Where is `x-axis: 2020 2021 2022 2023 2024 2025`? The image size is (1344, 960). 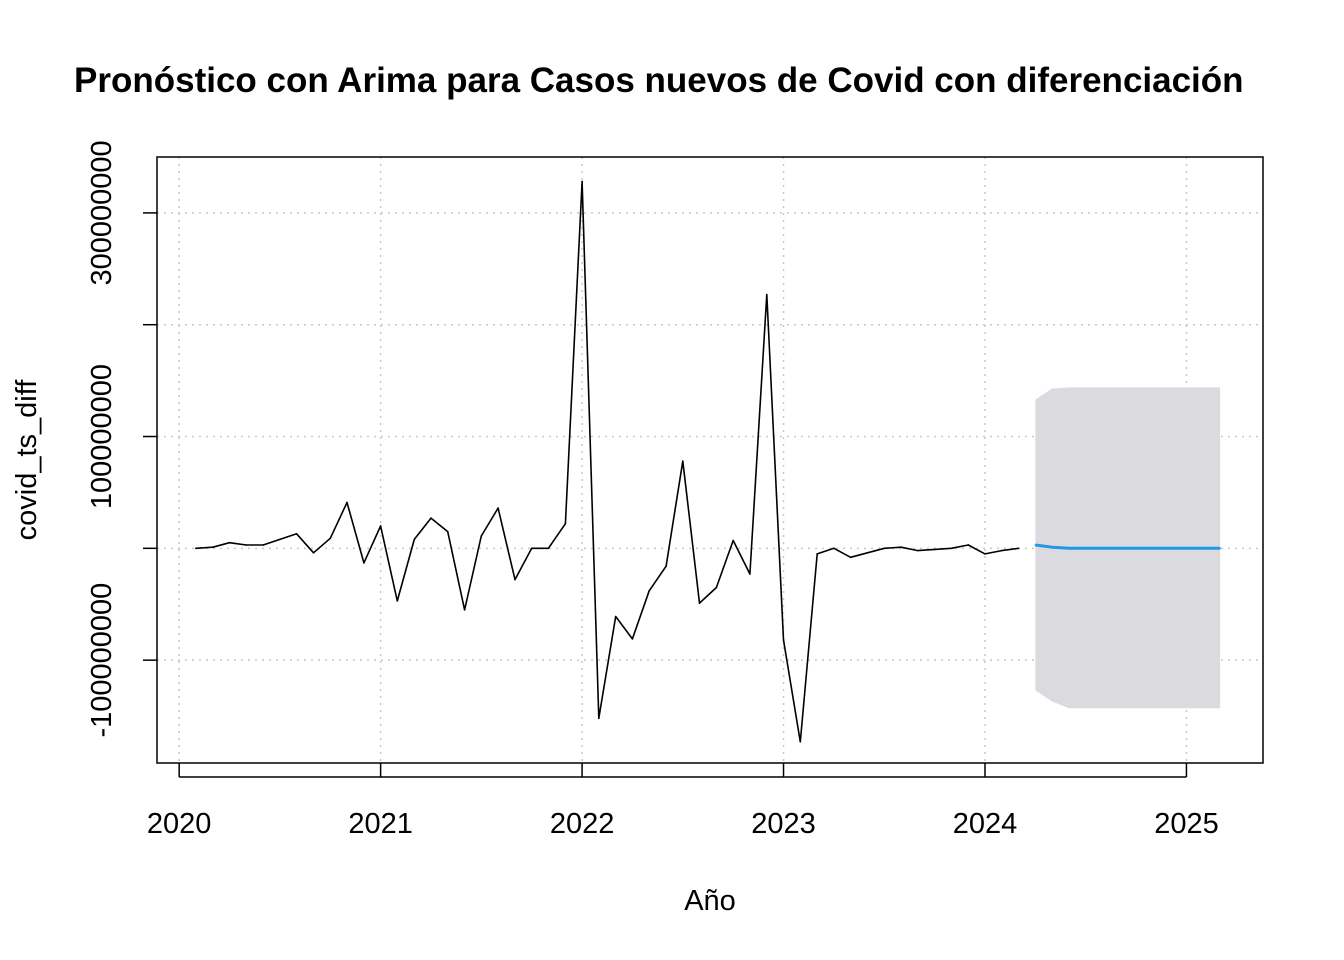 x-axis: 2020 2021 2022 2023 2024 2025 is located at coordinates (683, 801).